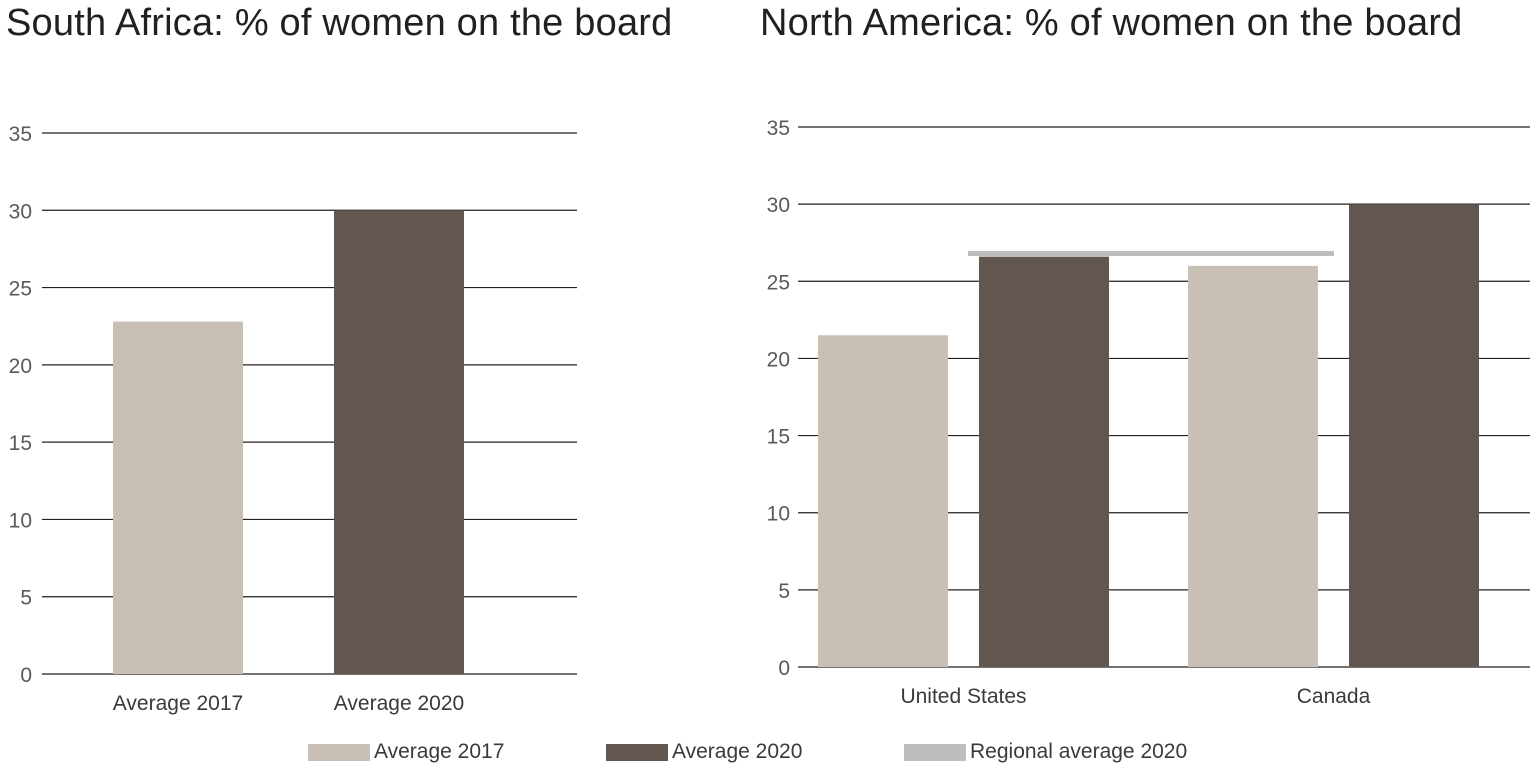 The width and height of the screenshot is (1536, 773). I want to click on legend-item-regional-average-2020: Regional average 2020, so click(1045, 752).